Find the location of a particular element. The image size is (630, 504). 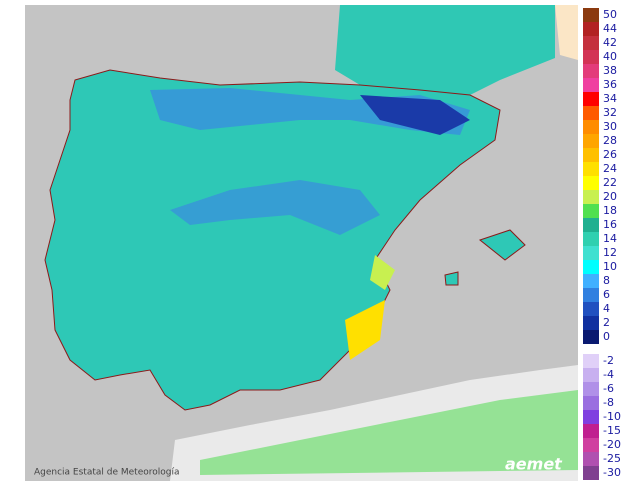

central-range is located at coordinates (275, 207).